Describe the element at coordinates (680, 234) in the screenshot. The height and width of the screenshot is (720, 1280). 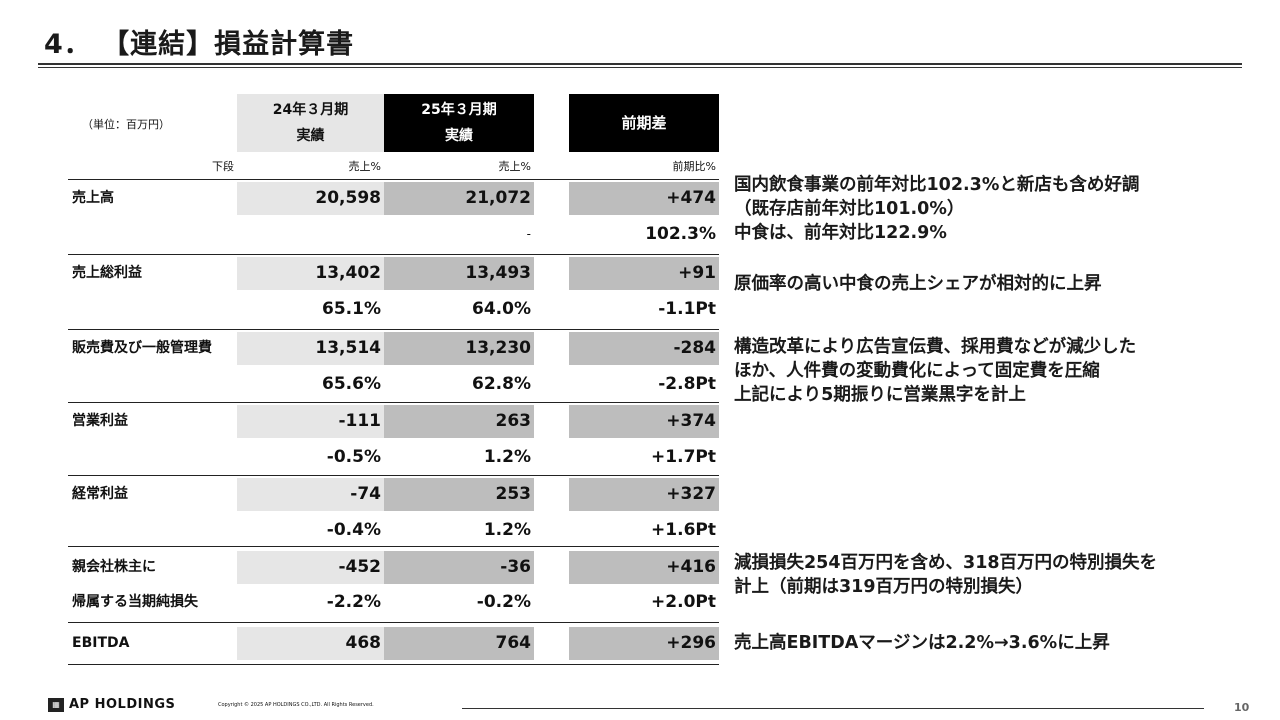
I see `cell-diff: 102.3%` at that location.